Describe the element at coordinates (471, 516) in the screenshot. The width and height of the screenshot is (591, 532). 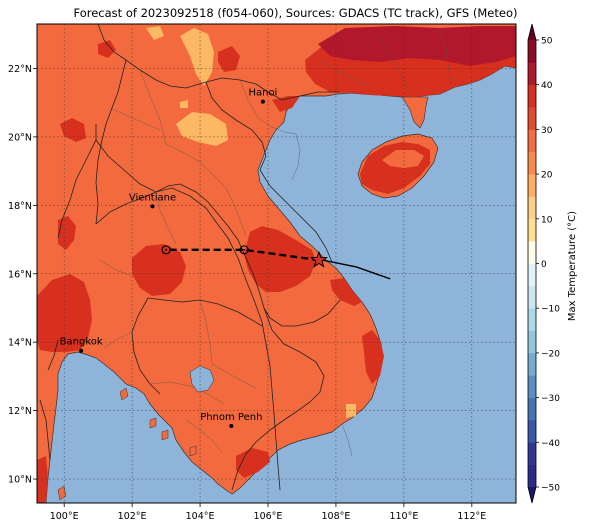
I see `lon-tick-label: 112°E` at that location.